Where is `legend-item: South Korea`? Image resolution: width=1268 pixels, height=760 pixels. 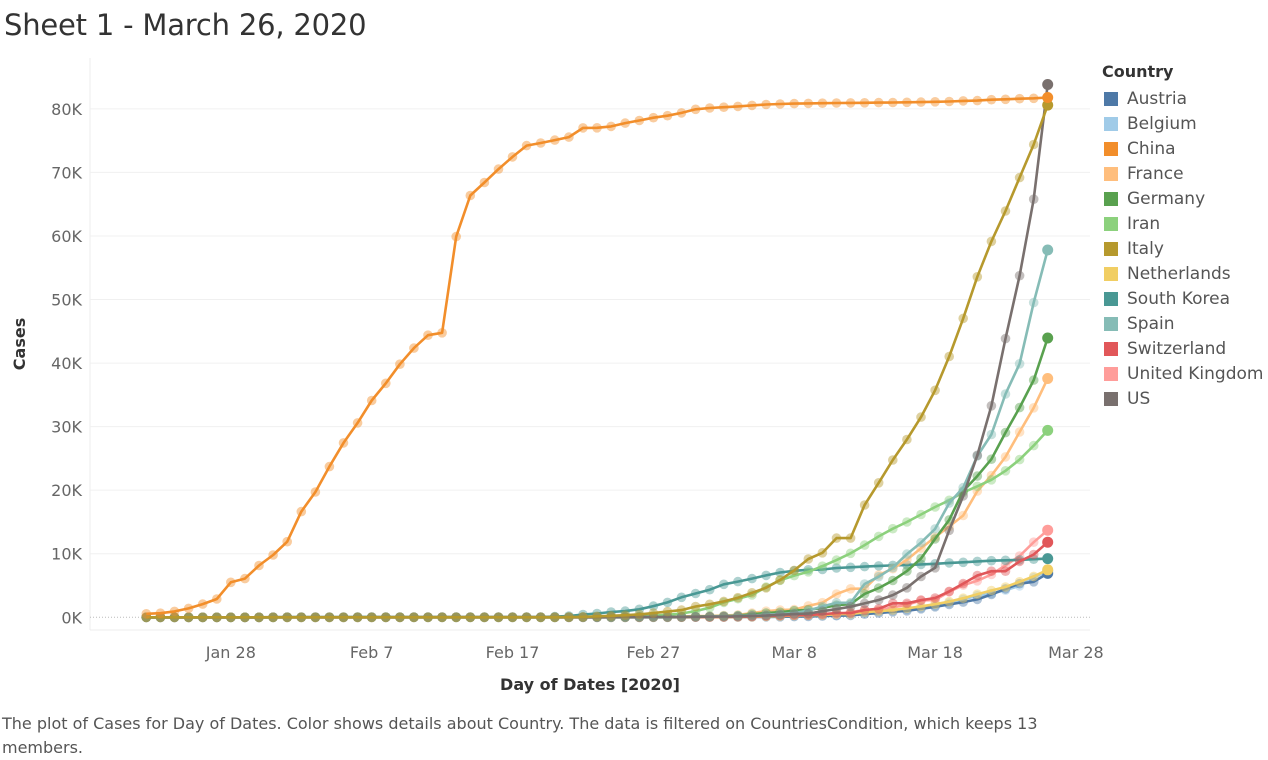
legend-item: South Korea is located at coordinates (1183, 298).